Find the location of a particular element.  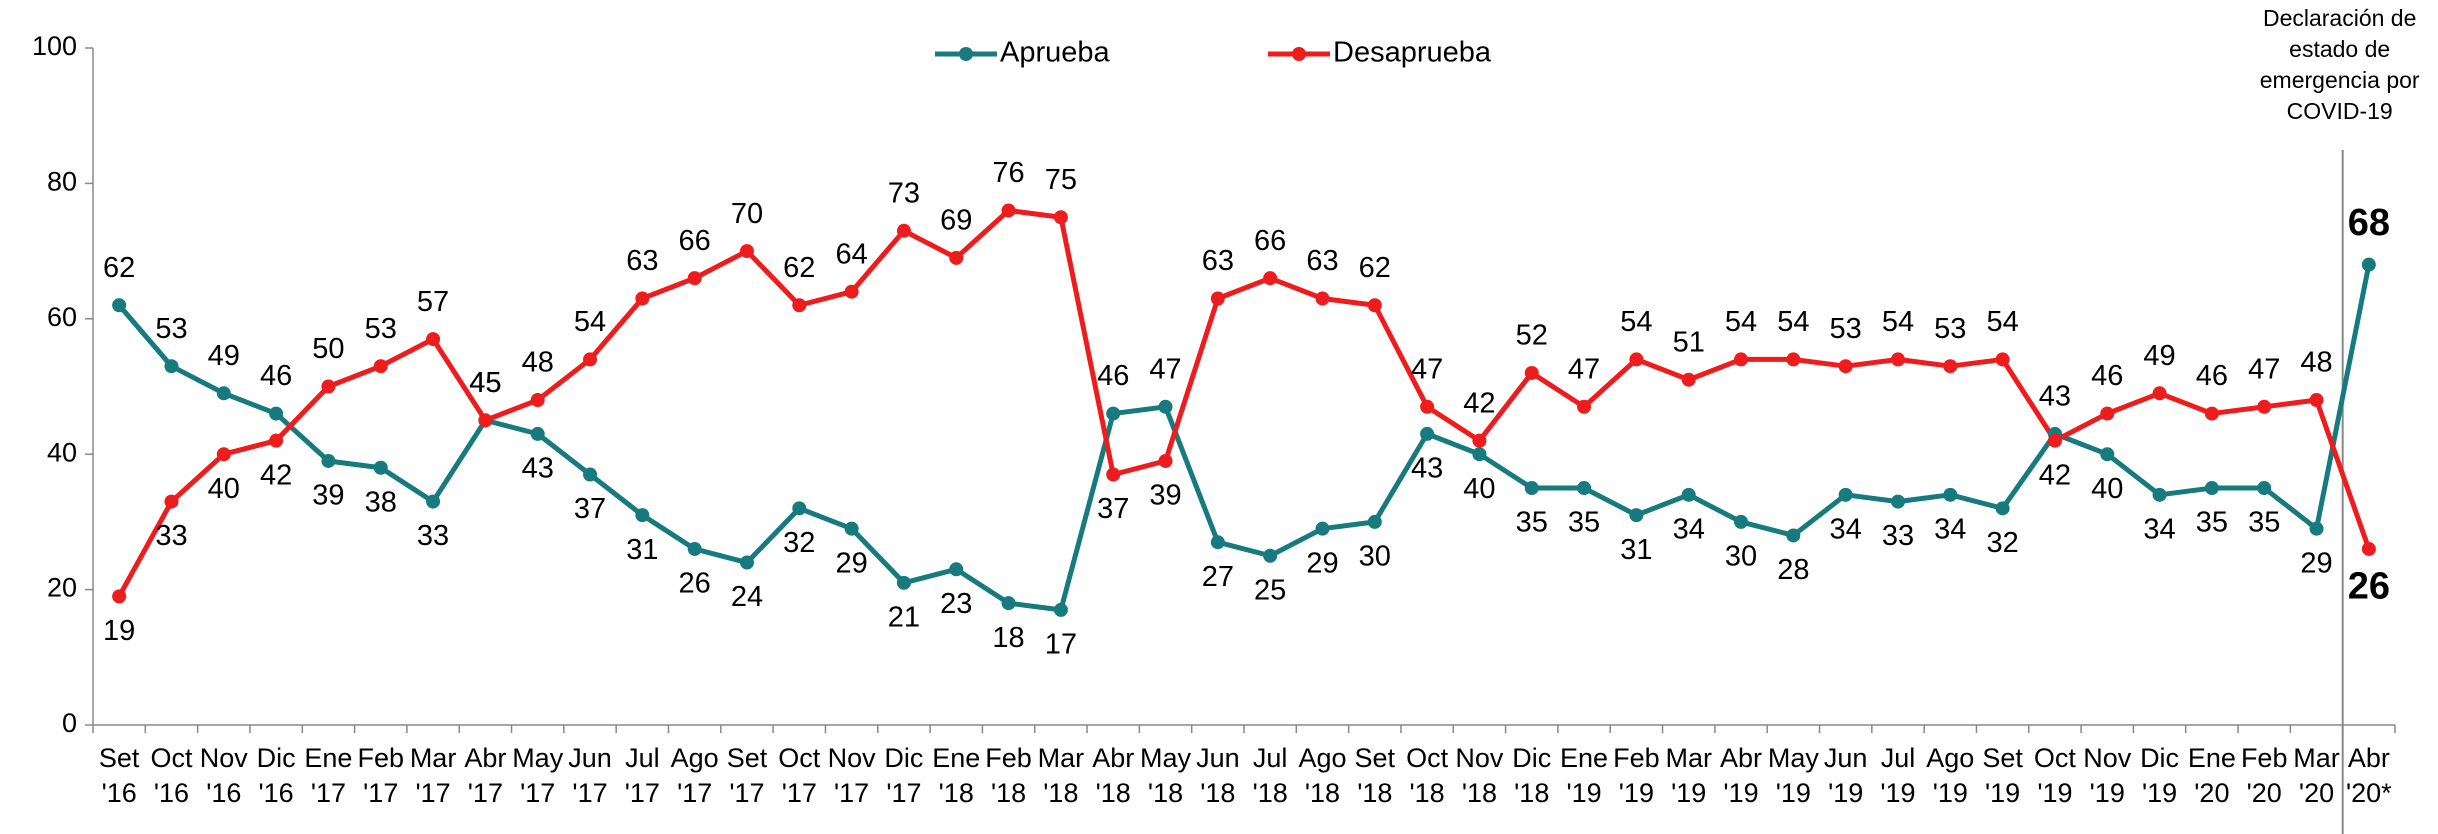

data-label: 62 is located at coordinates (119, 268).